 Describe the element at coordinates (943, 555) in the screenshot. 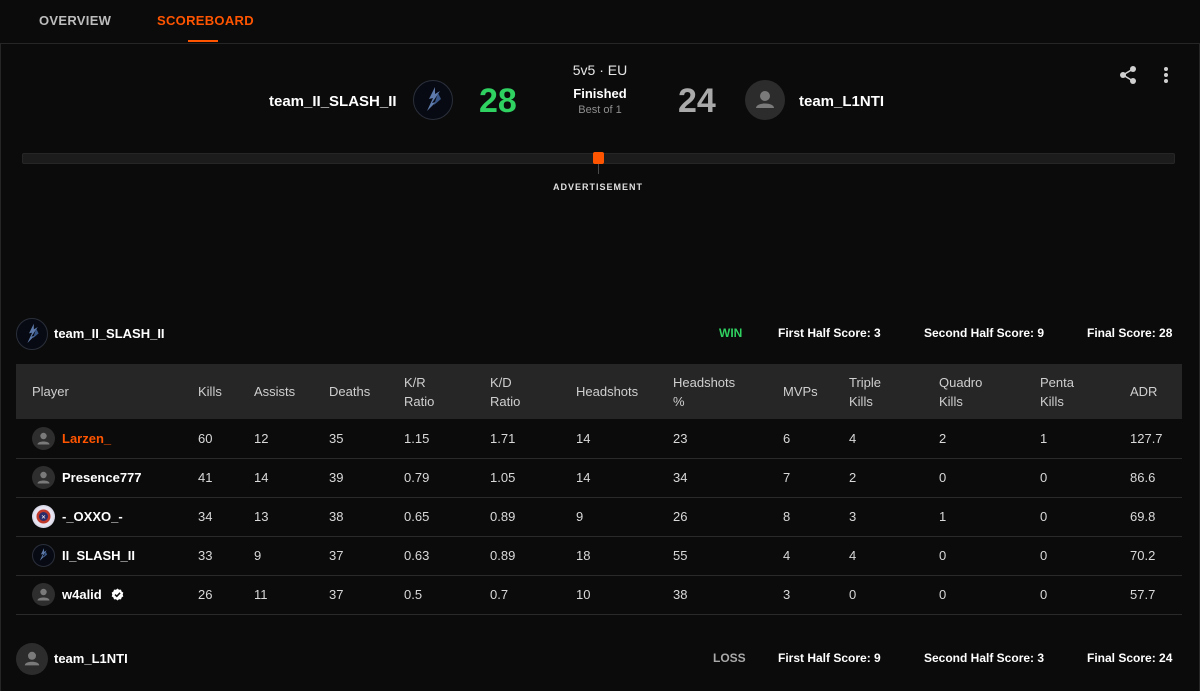

I see `cell-quadro: 0` at that location.